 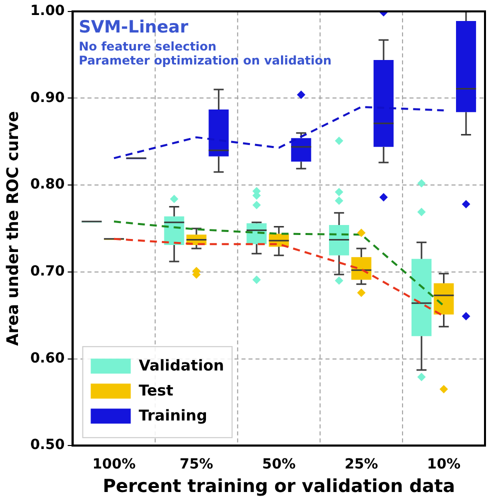 What do you see at coordinates (278, 133) in the screenshot?
I see `line-series` at bounding box center [278, 133].